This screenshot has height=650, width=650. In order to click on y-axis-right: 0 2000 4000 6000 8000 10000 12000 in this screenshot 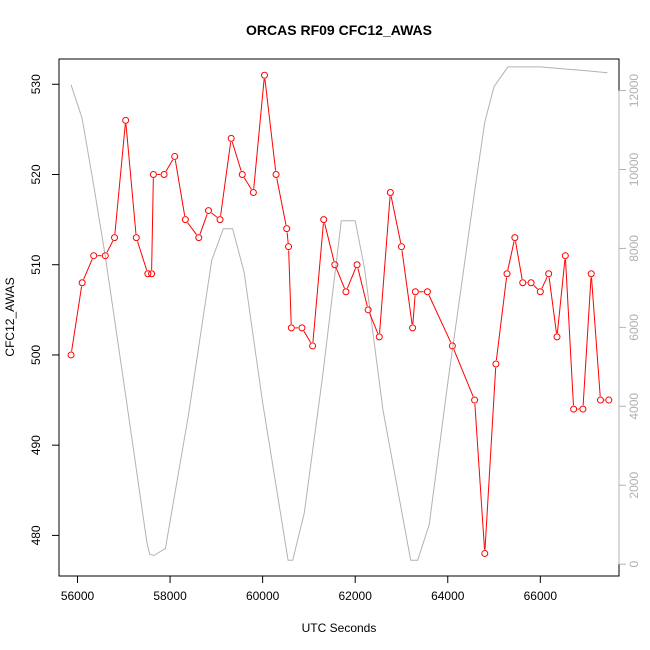, I will do `click(629, 321)`.